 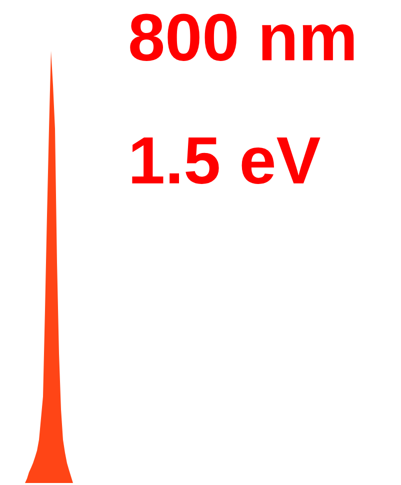 What do you see at coordinates (242, 37) in the screenshot?
I see `text: 800 nm` at bounding box center [242, 37].